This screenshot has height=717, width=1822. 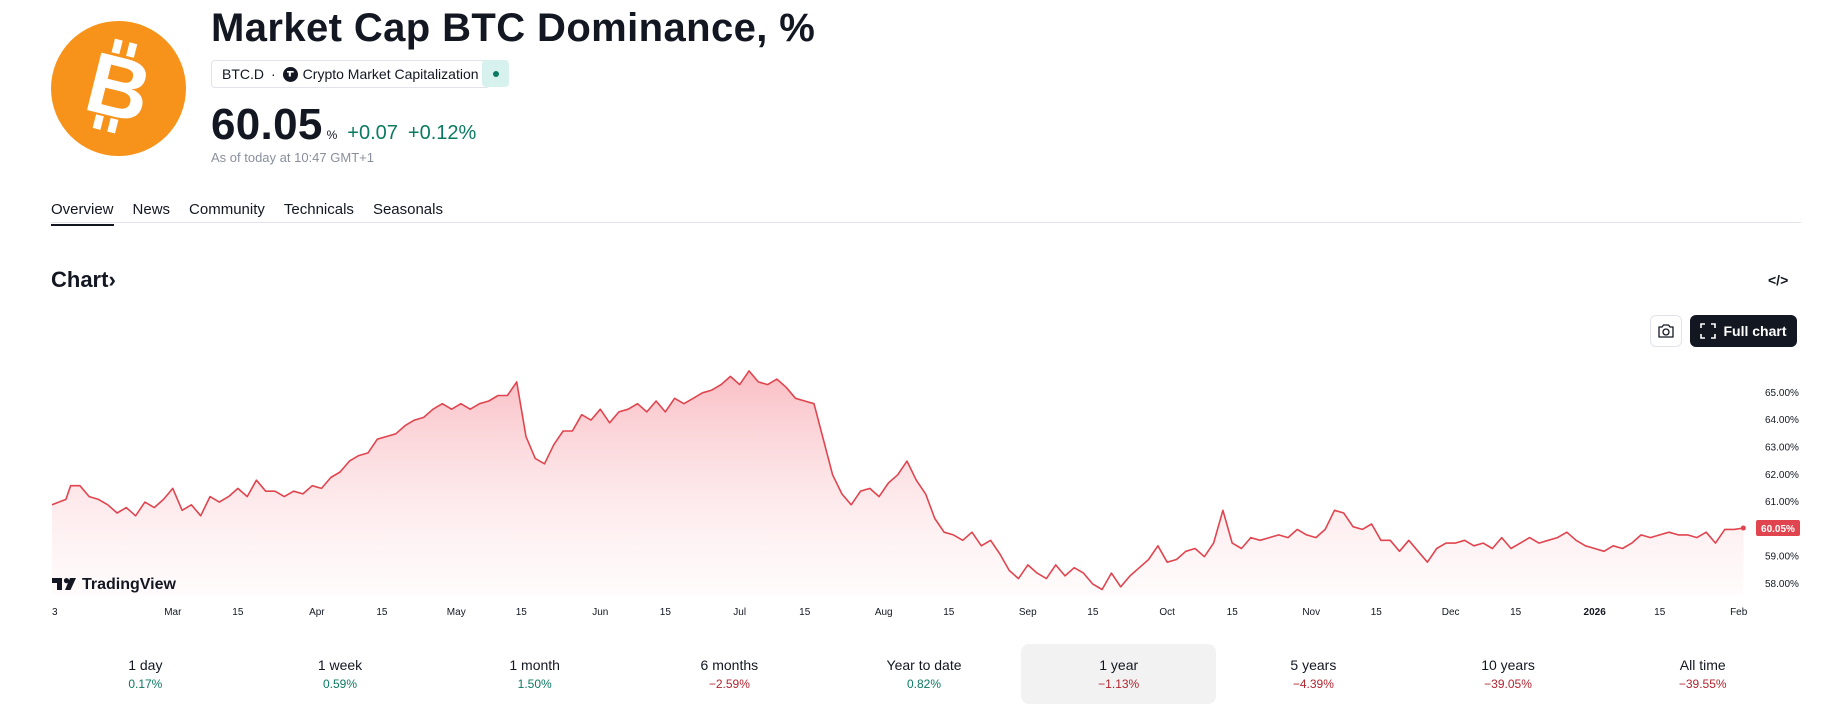 I want to click on range-1-week: 1 week 0.59%, so click(x=340, y=674).